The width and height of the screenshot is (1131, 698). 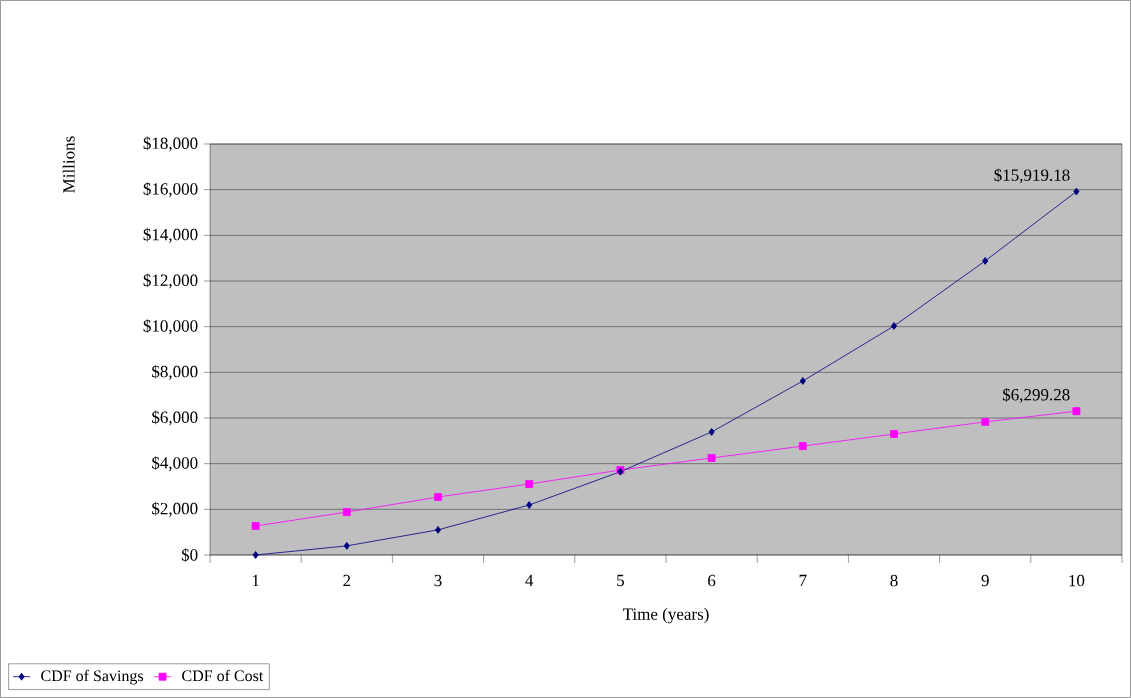 I want to click on x-axis-title: Time (years), so click(x=665, y=615).